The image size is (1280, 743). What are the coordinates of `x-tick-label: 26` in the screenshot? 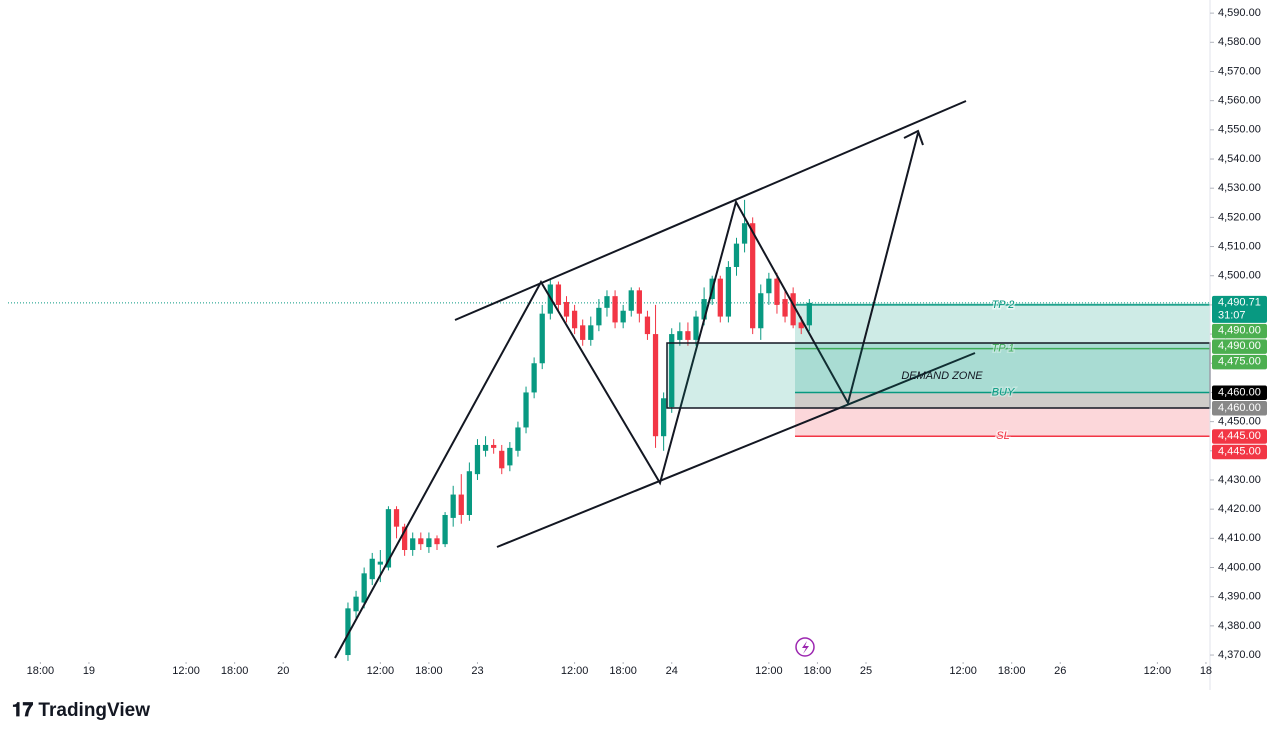 It's located at (1060, 671).